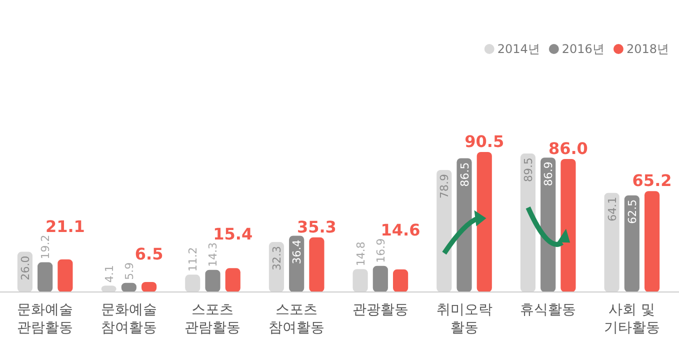 The height and width of the screenshot is (348, 679). What do you see at coordinates (65, 226) in the screenshot?
I see `data-label: 21.1` at bounding box center [65, 226].